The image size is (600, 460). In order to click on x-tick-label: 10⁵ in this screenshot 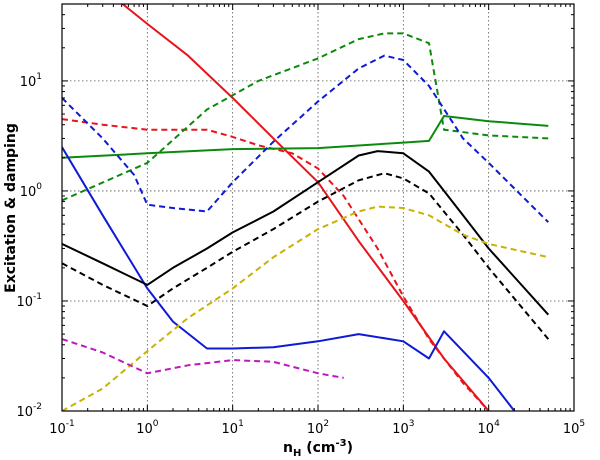, I will do `click(574, 428)`.